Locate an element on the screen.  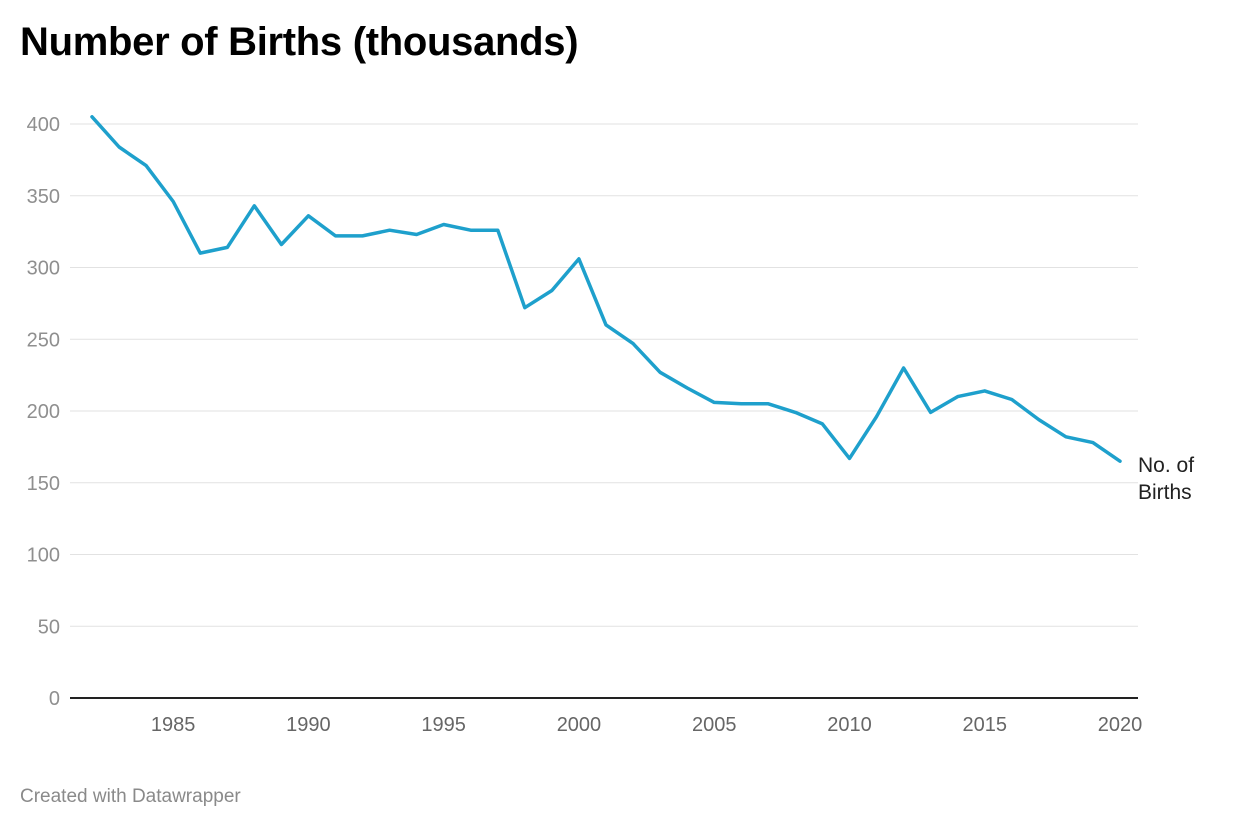
y-tick-label: 250 is located at coordinates (43, 340).